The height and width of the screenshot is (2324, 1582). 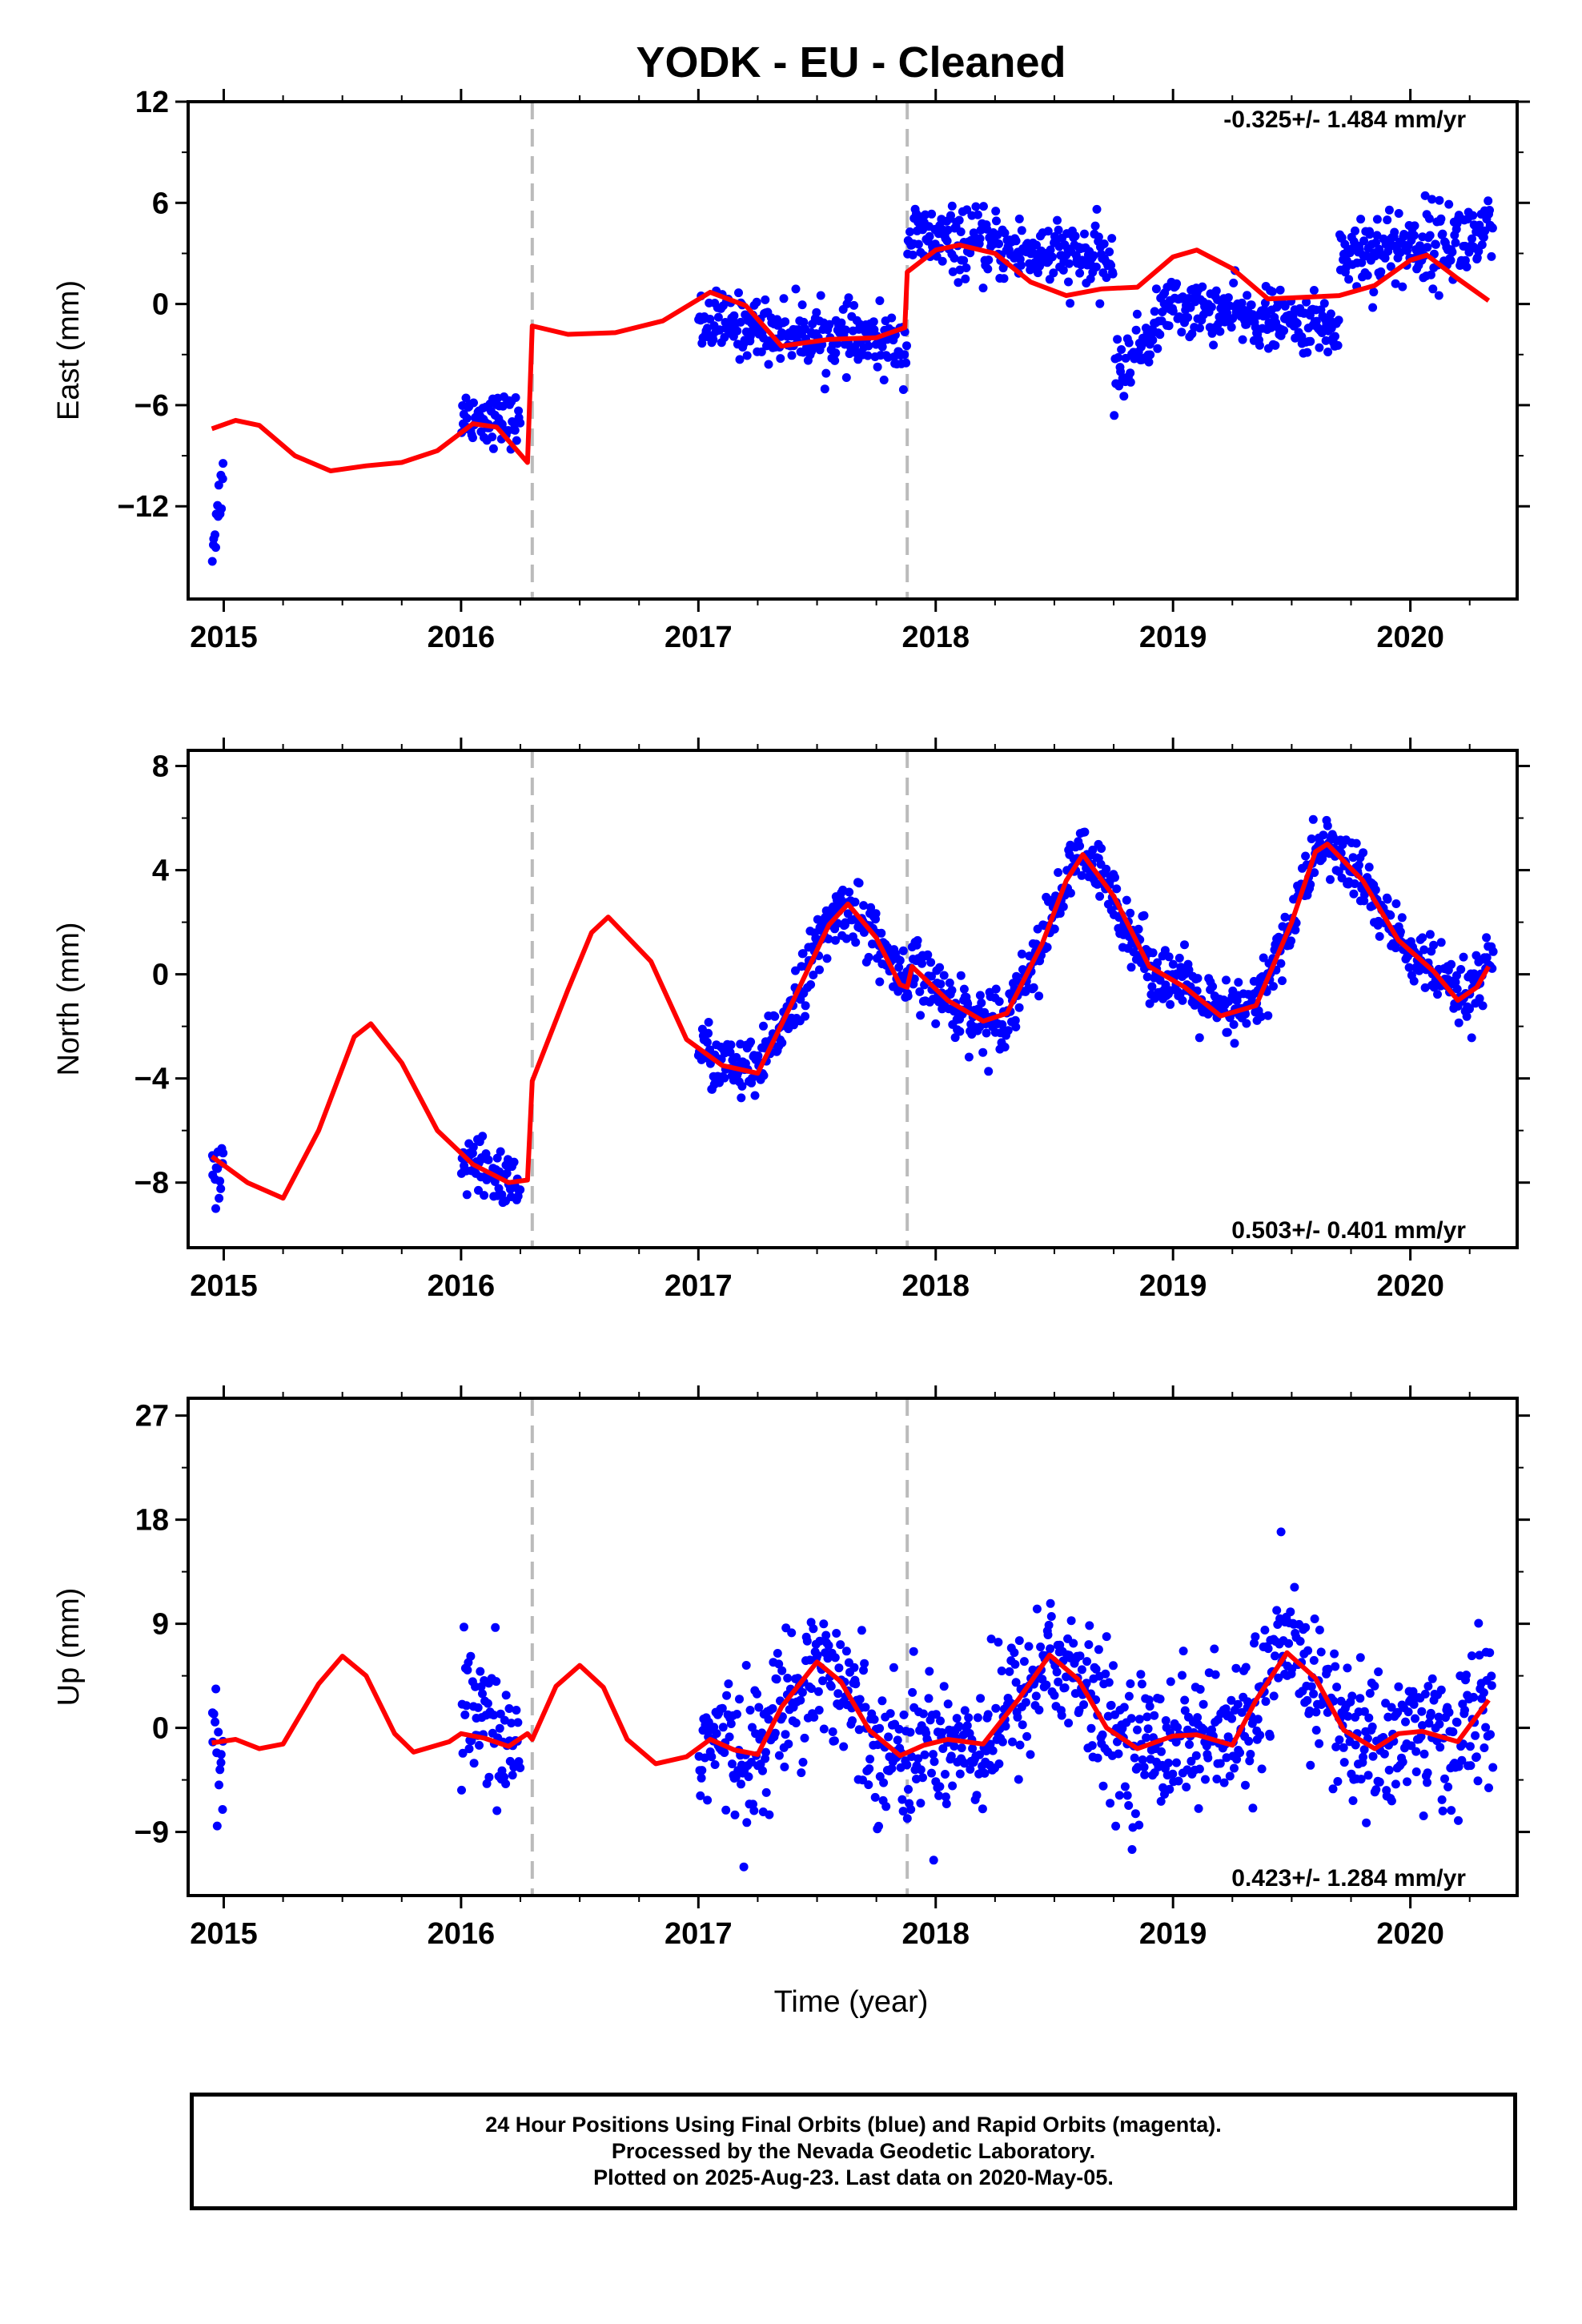 I want to click on x-tick-label: 2017, so click(x=699, y=637).